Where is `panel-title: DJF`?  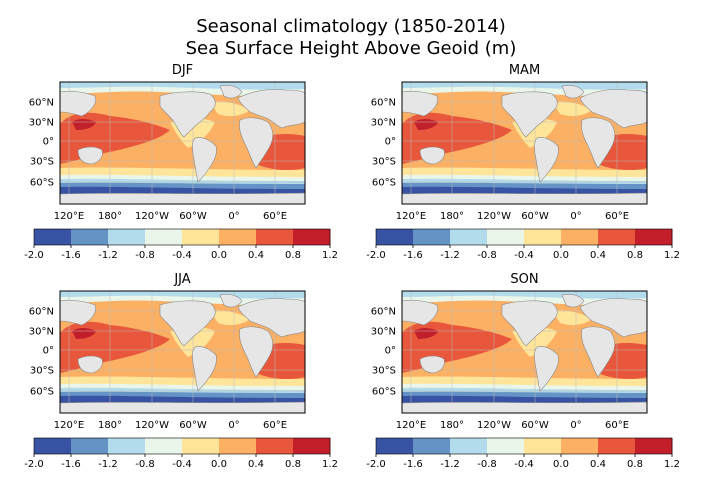
panel-title: DJF is located at coordinates (182, 70).